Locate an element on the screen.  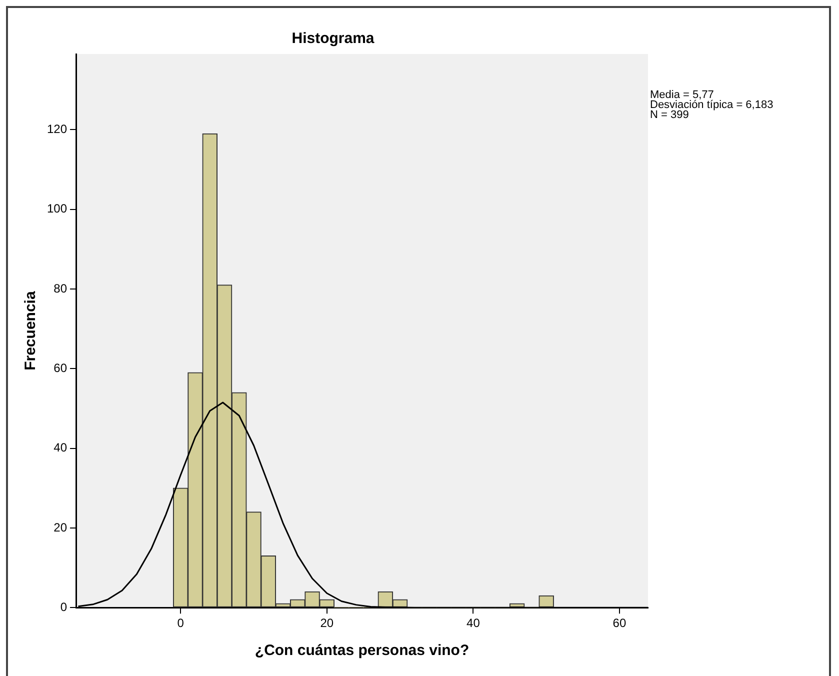
x-axis-title: ¿Con cuántas personas vino? is located at coordinates (362, 651).